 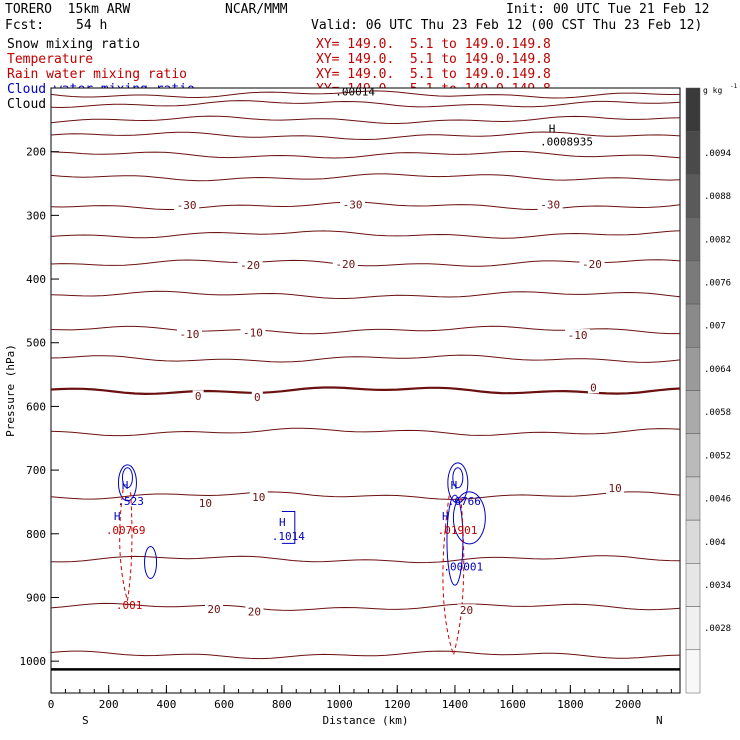 What do you see at coordinates (717, 413) in the screenshot?
I see `colorbar-label: .0058` at bounding box center [717, 413].